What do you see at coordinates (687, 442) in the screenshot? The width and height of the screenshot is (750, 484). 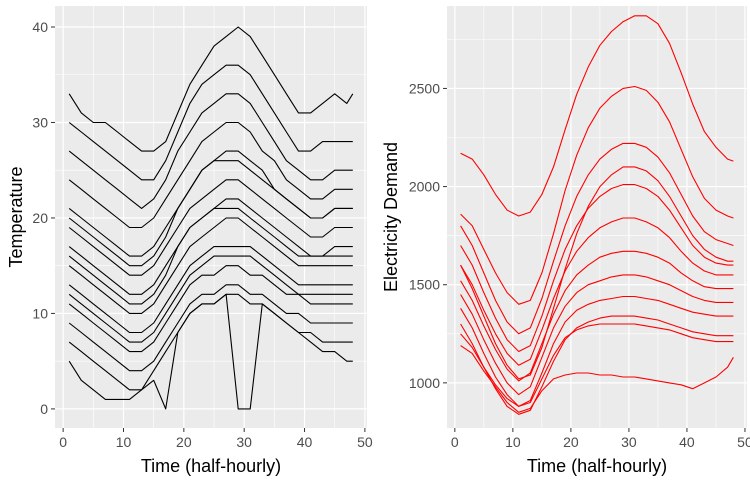 I see `demand-x-tick-label: 40` at bounding box center [687, 442].